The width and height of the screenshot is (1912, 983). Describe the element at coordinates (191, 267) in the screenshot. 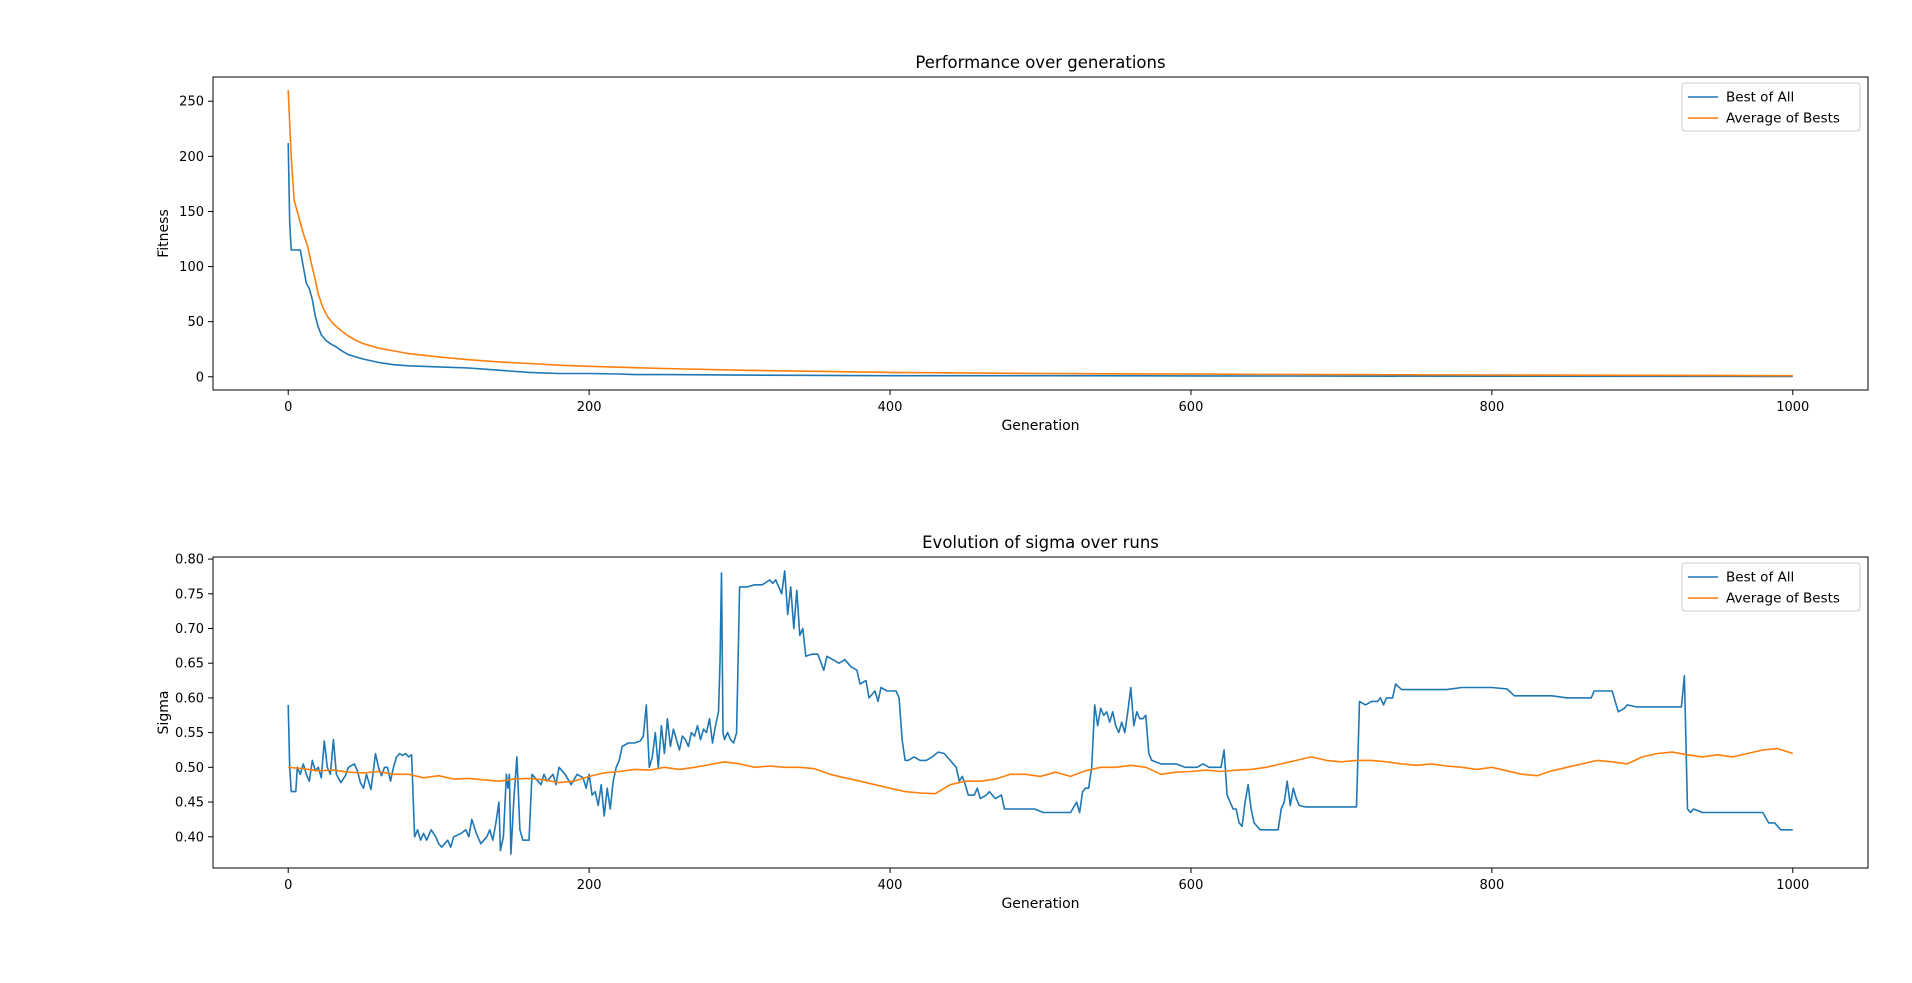

I see `y-tick-label: 100` at that location.